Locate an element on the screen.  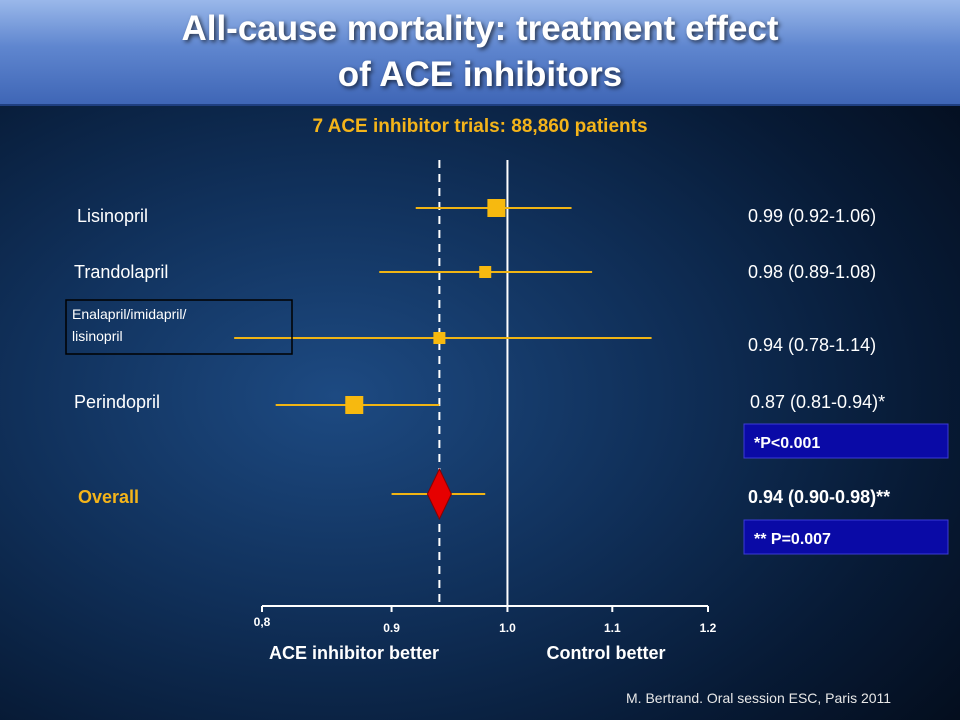
x-ticks: 0,8 0.9 1.0 1.1 1.2 is located at coordinates (485, 620).